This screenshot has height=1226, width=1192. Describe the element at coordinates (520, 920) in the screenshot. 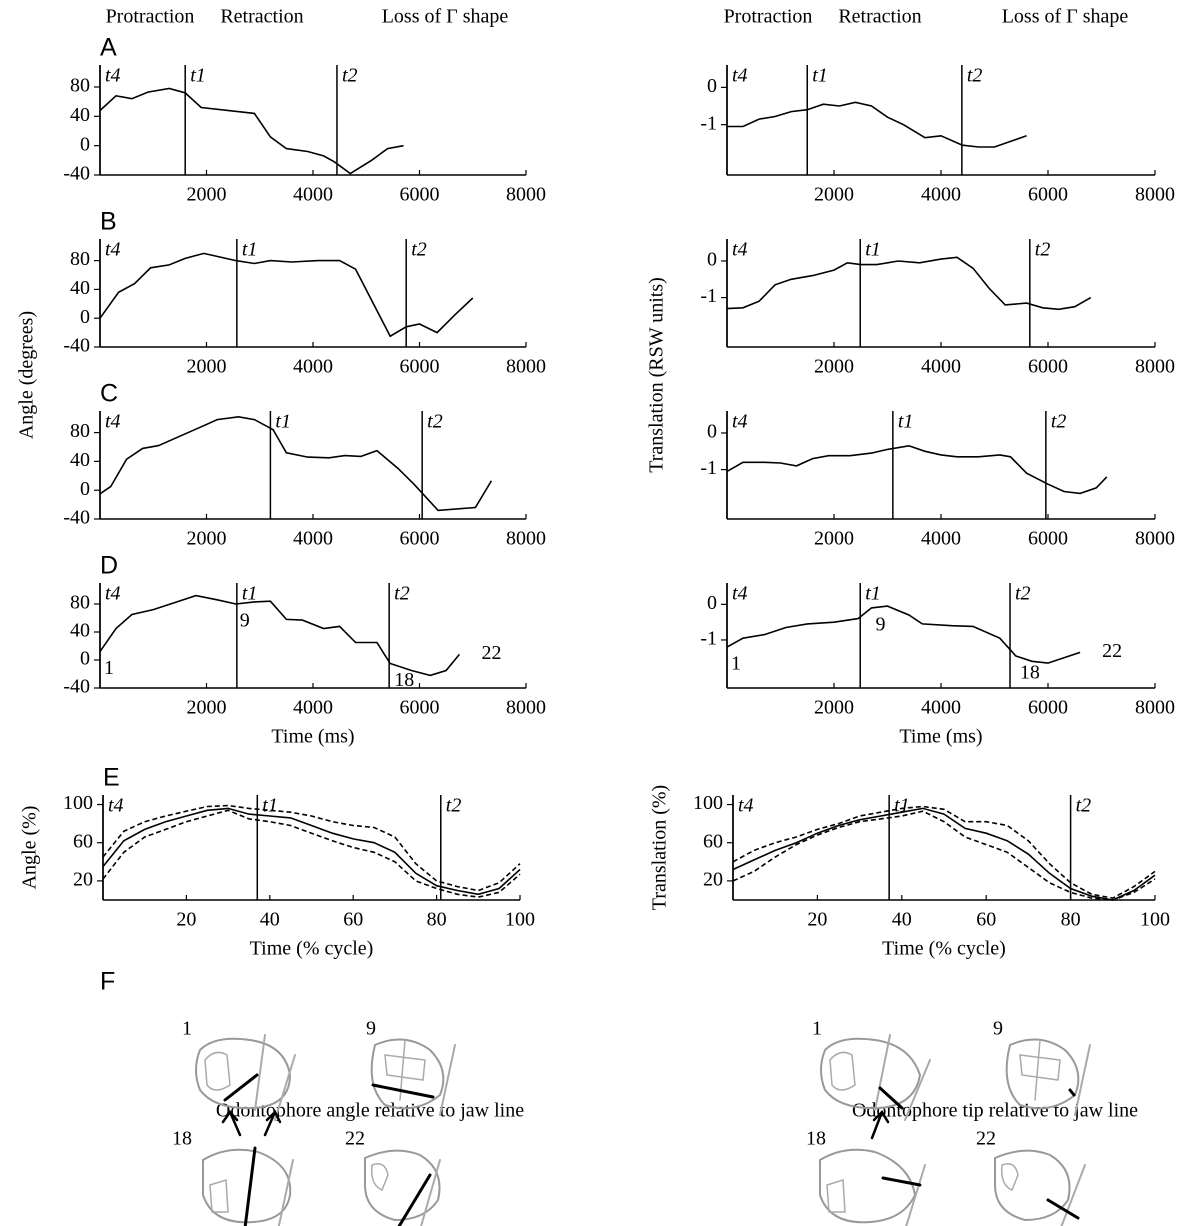

I see `x-tick-label: 100` at that location.